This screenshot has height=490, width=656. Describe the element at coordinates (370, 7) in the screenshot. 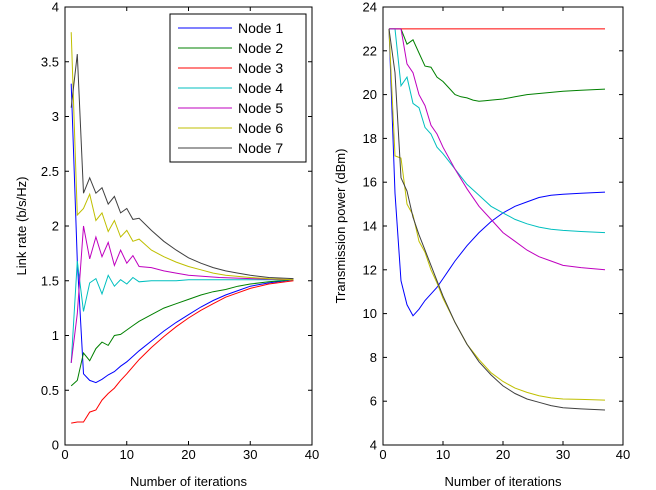

I see `y-tick-label: 24` at that location.